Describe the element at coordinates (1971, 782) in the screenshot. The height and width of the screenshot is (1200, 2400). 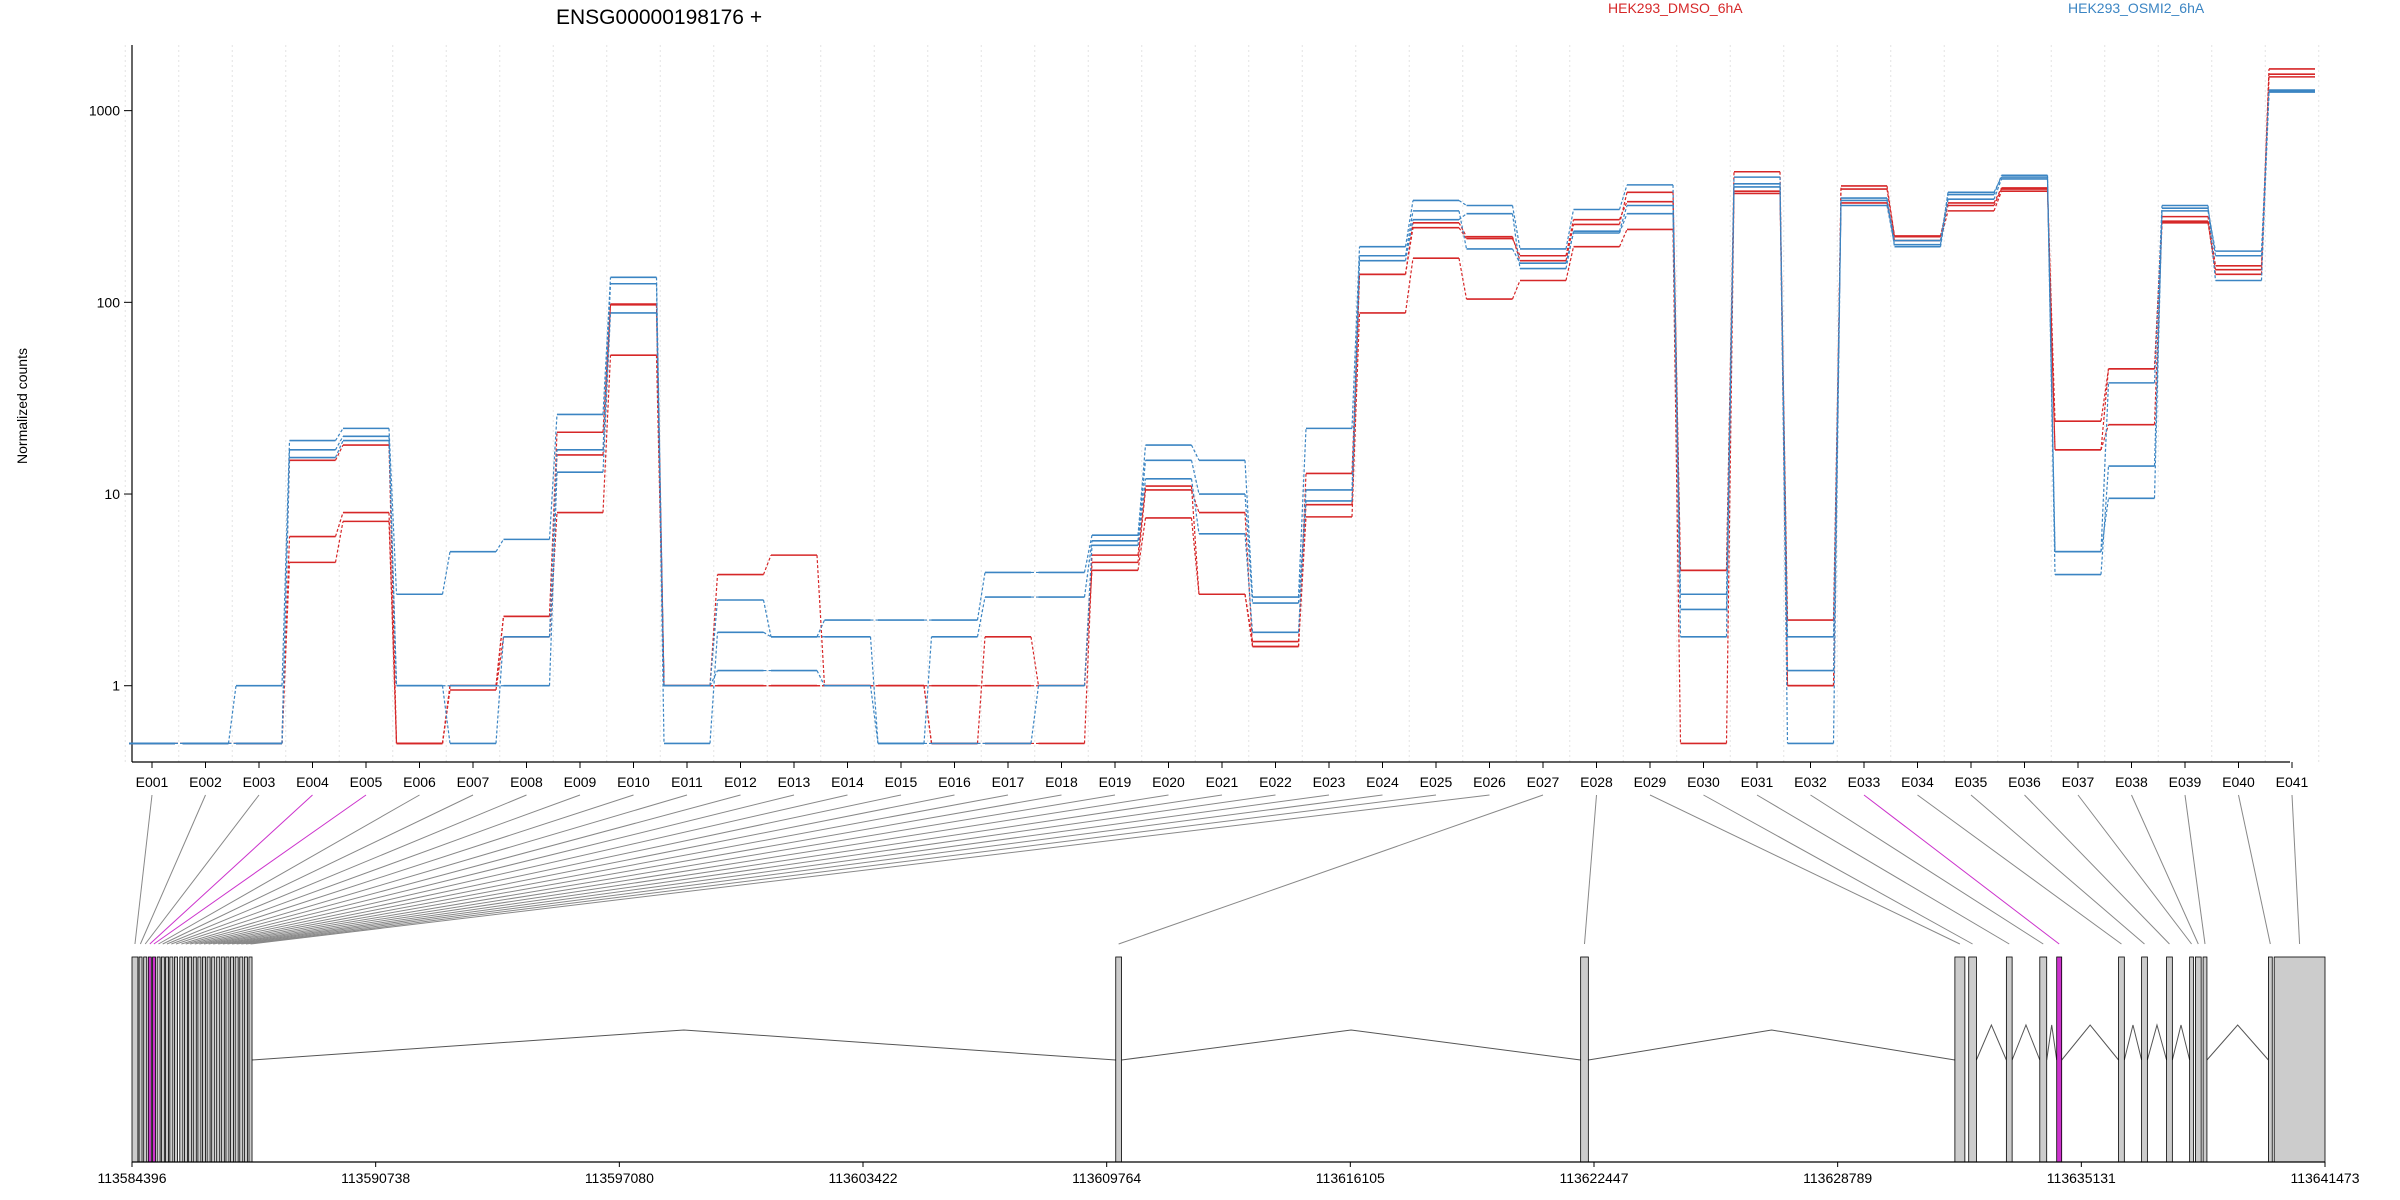
I see `x-tick-label: E035` at that location.